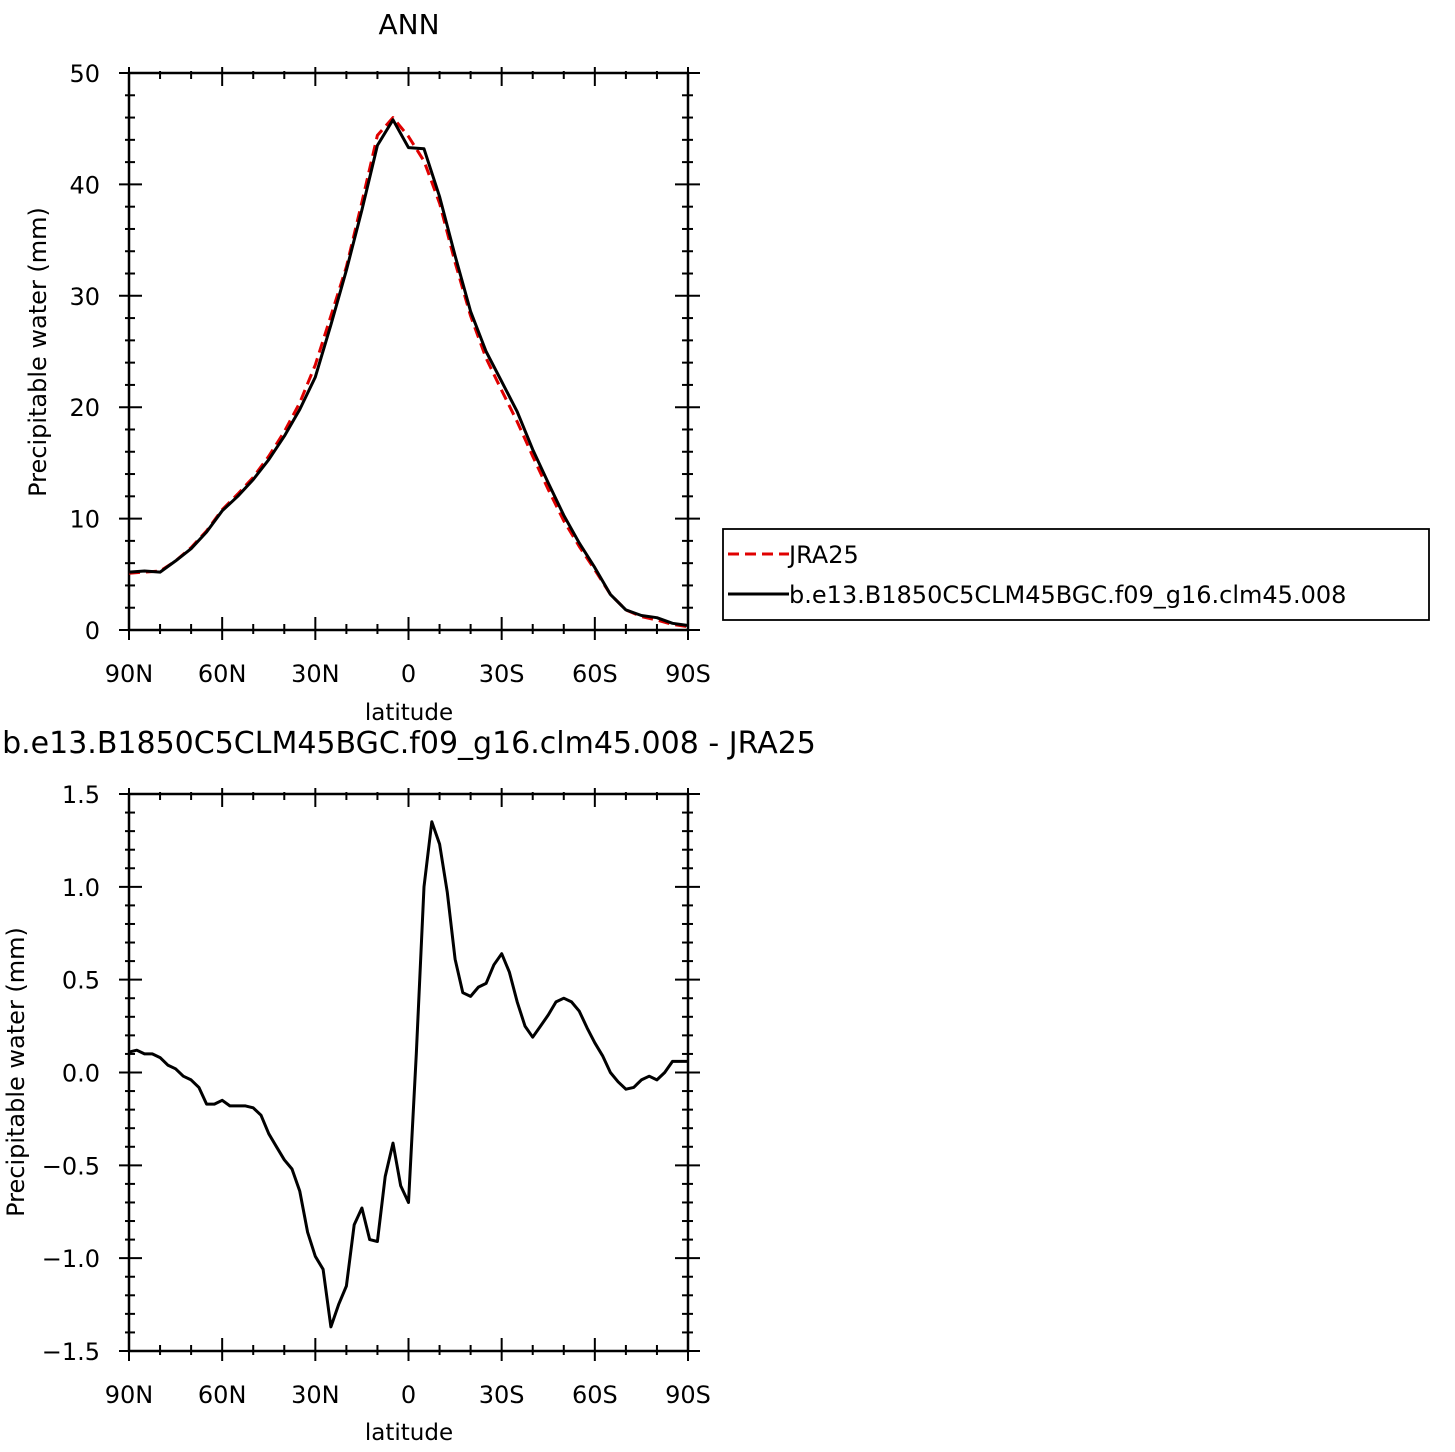 Image resolution: width=1455 pixels, height=1452 pixels. Describe the element at coordinates (84, 185) in the screenshot. I see `y-tick-label: 40` at that location.